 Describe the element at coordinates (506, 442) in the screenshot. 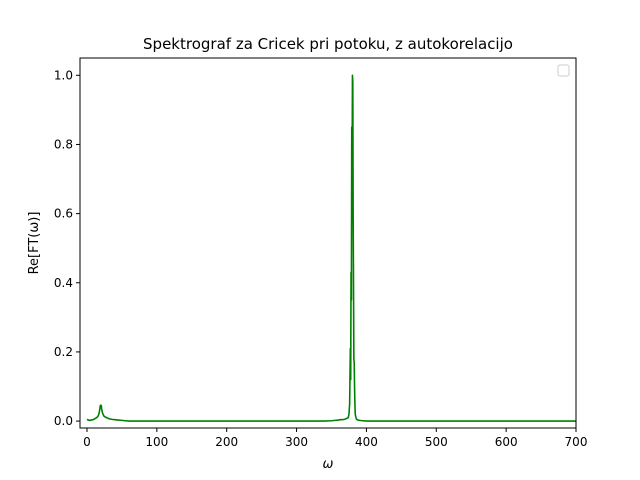

I see `x-tick-label: 600` at that location.